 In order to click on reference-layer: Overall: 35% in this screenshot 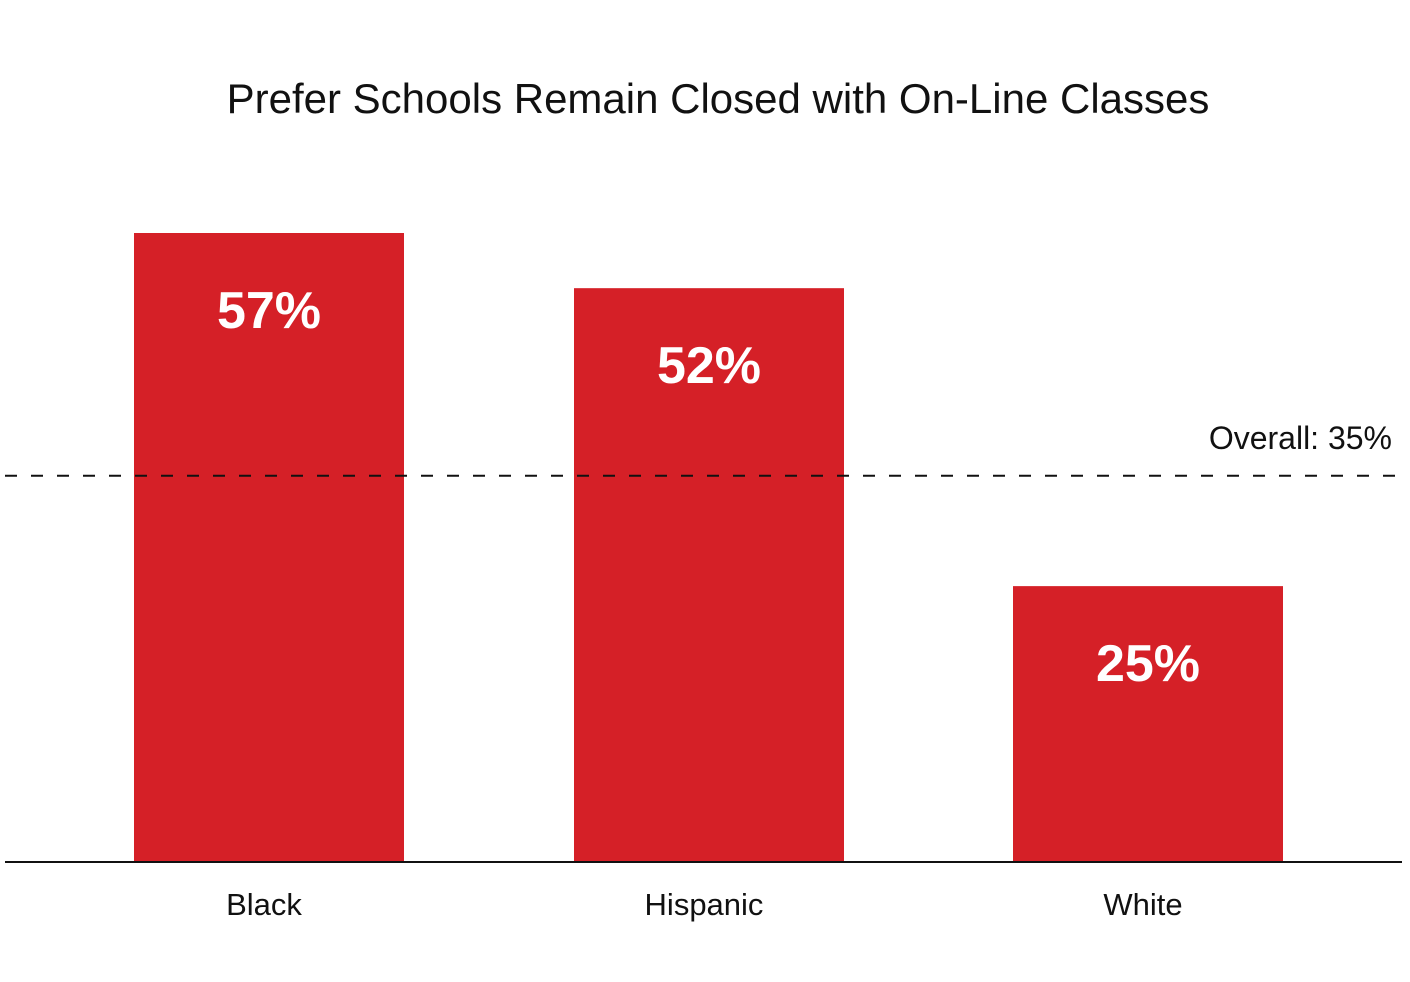, I will do `click(703, 448)`.